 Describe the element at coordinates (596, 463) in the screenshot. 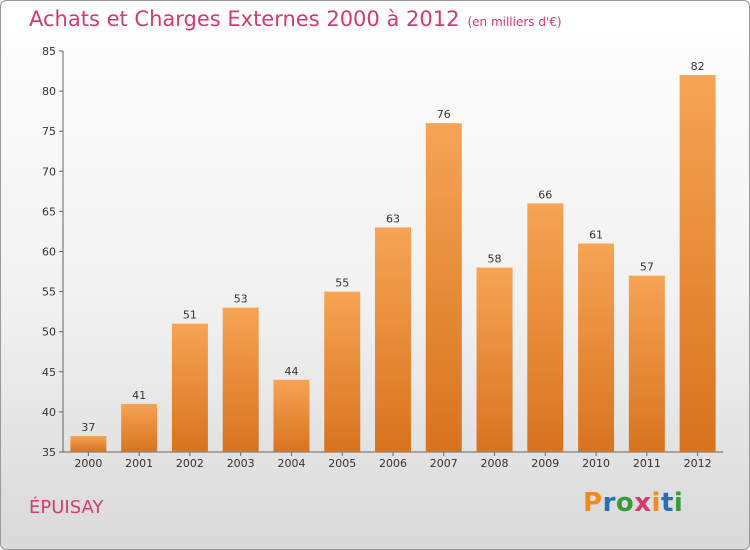

I see `x-tick-label: 2010` at that location.